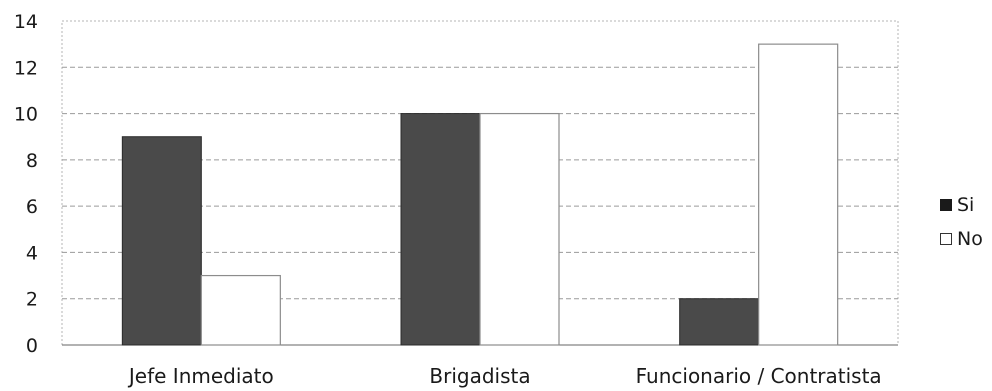  Describe the element at coordinates (759, 376) in the screenshot. I see `x-tick-label-2: Funcionario / Contratista` at that location.